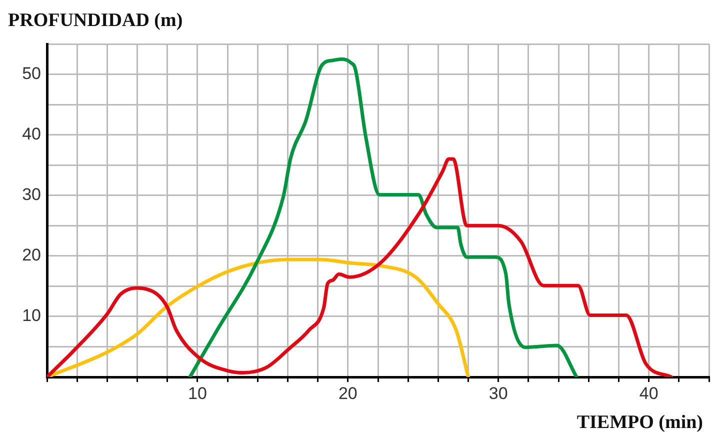  Describe the element at coordinates (348, 393) in the screenshot. I see `x-tick-label: 20` at that location.